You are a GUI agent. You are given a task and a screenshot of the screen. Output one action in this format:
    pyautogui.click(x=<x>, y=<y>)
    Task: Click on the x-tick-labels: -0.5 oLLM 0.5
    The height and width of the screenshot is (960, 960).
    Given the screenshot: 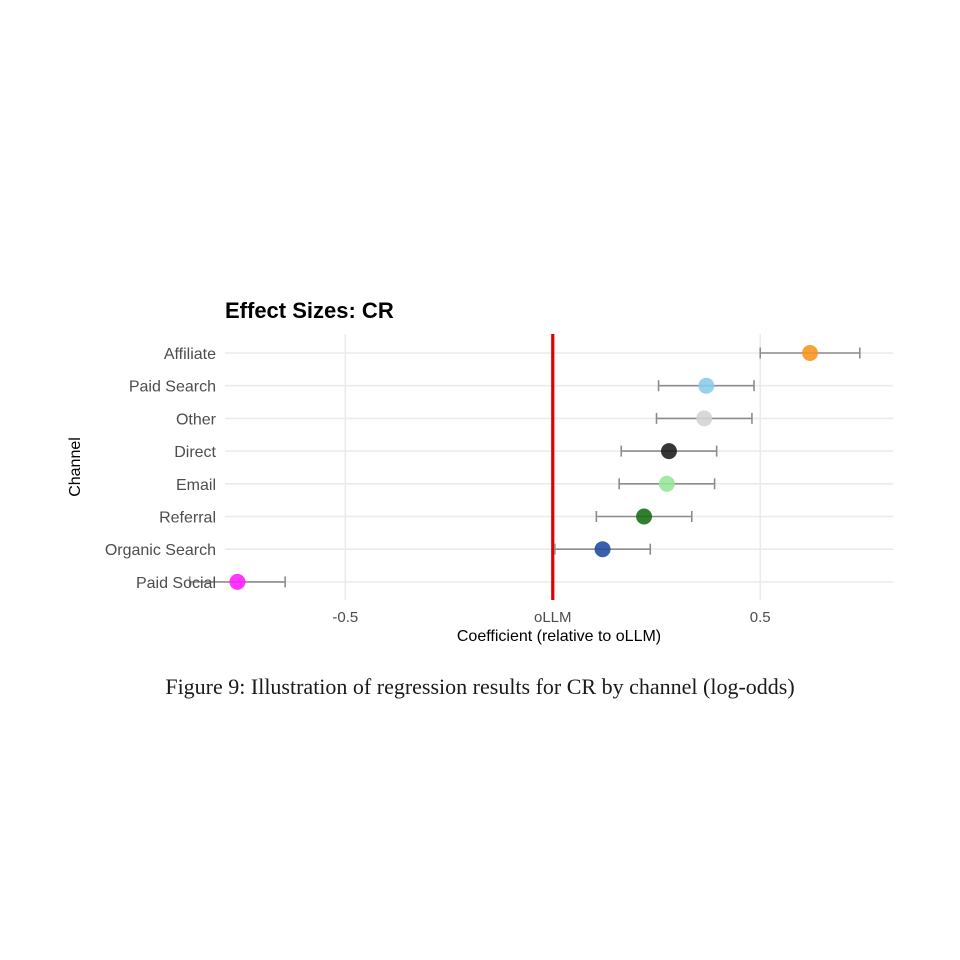 What is the action you would take?
    pyautogui.click(x=551, y=617)
    